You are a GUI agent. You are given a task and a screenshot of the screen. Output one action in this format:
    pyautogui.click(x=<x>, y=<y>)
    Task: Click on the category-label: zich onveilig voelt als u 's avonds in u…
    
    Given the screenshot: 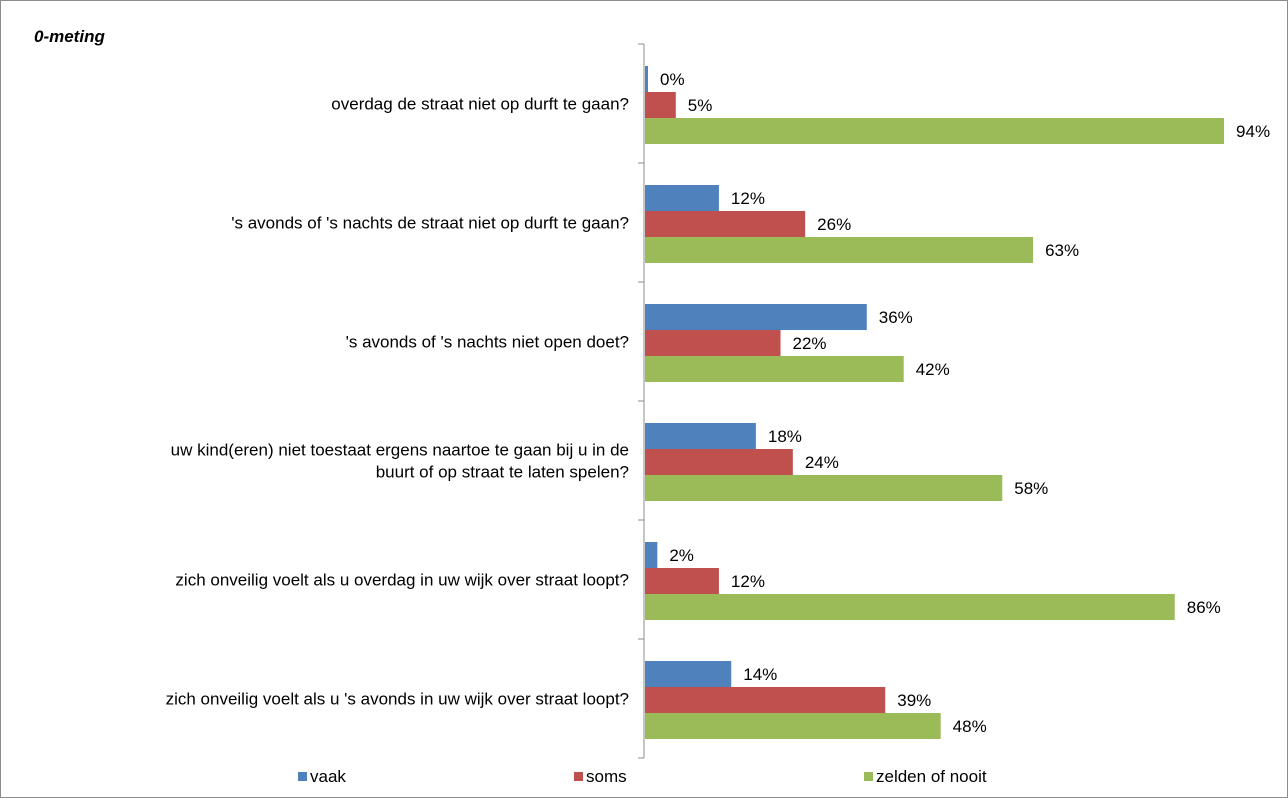 What is the action you would take?
    pyautogui.click(x=397, y=699)
    